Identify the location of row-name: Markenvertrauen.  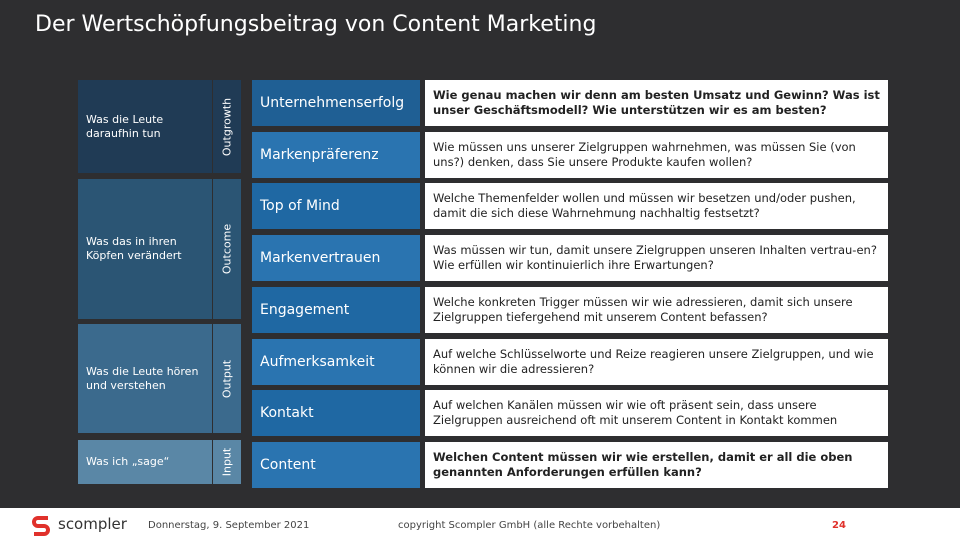
(336, 258).